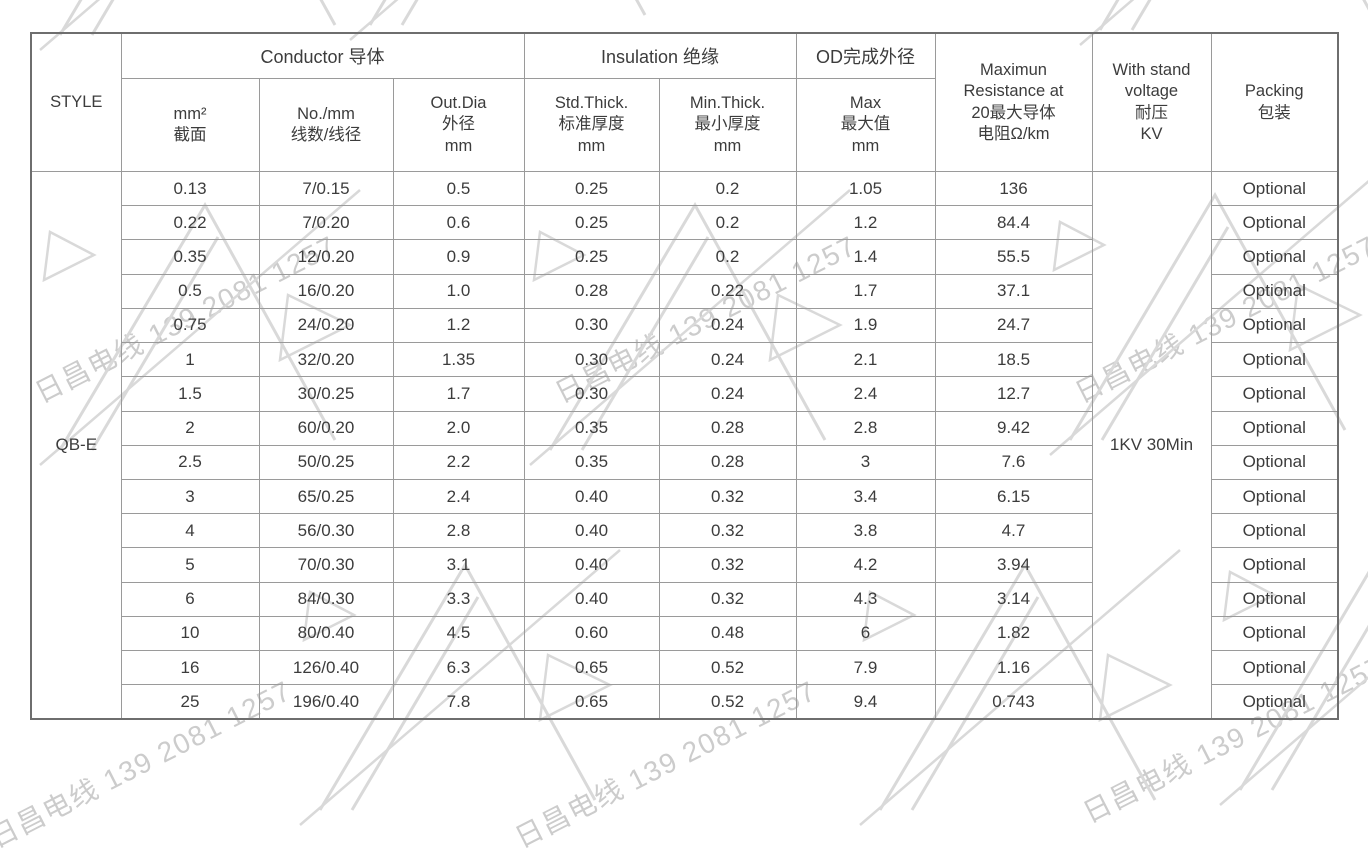  Describe the element at coordinates (865, 702) in the screenshot. I see `cell-od_max: 9.4` at that location.